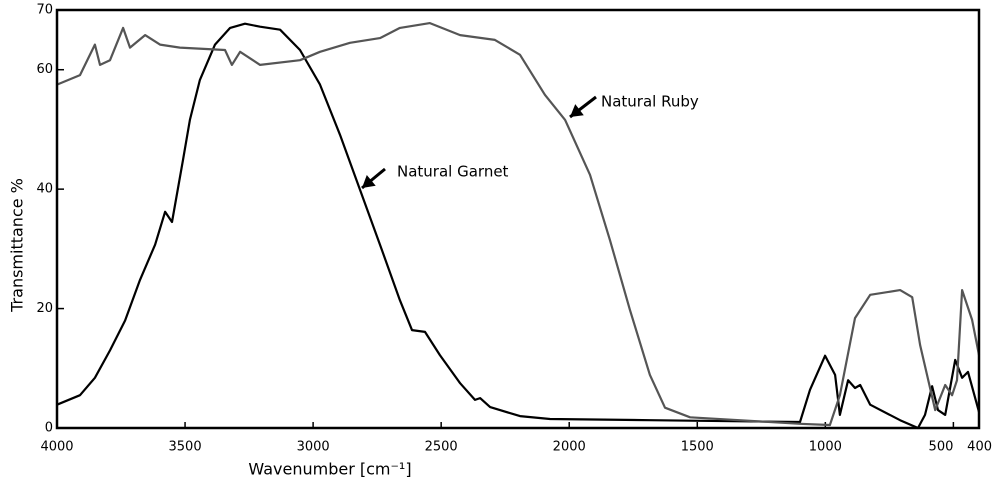  I want to click on x-tick-label: 500, so click(941, 447).